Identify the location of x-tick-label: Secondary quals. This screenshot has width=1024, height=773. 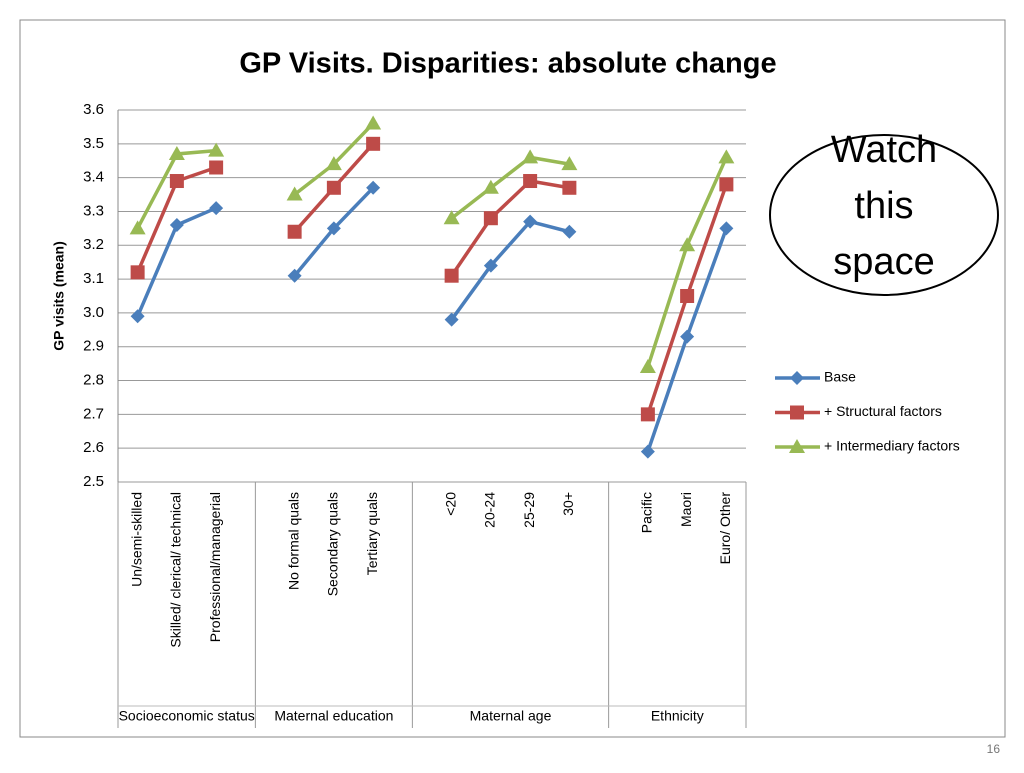
(333, 544).